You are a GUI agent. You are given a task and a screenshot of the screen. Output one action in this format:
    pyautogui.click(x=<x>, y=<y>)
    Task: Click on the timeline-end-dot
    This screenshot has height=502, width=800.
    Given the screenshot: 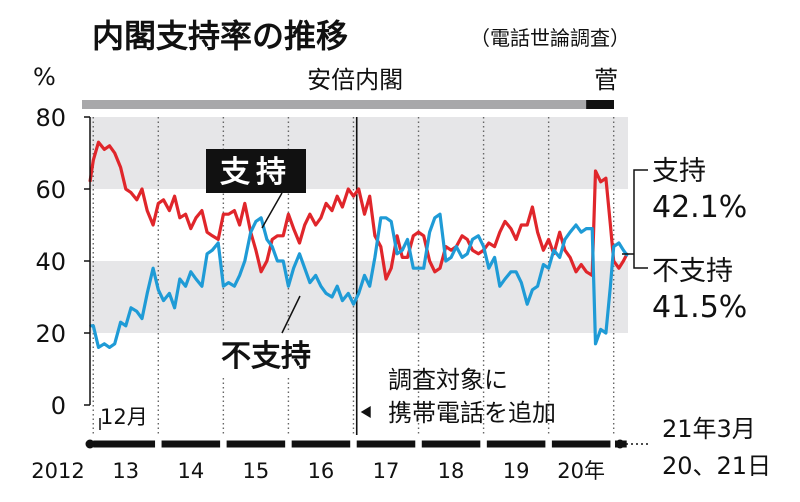 What is the action you would take?
    pyautogui.click(x=620, y=444)
    